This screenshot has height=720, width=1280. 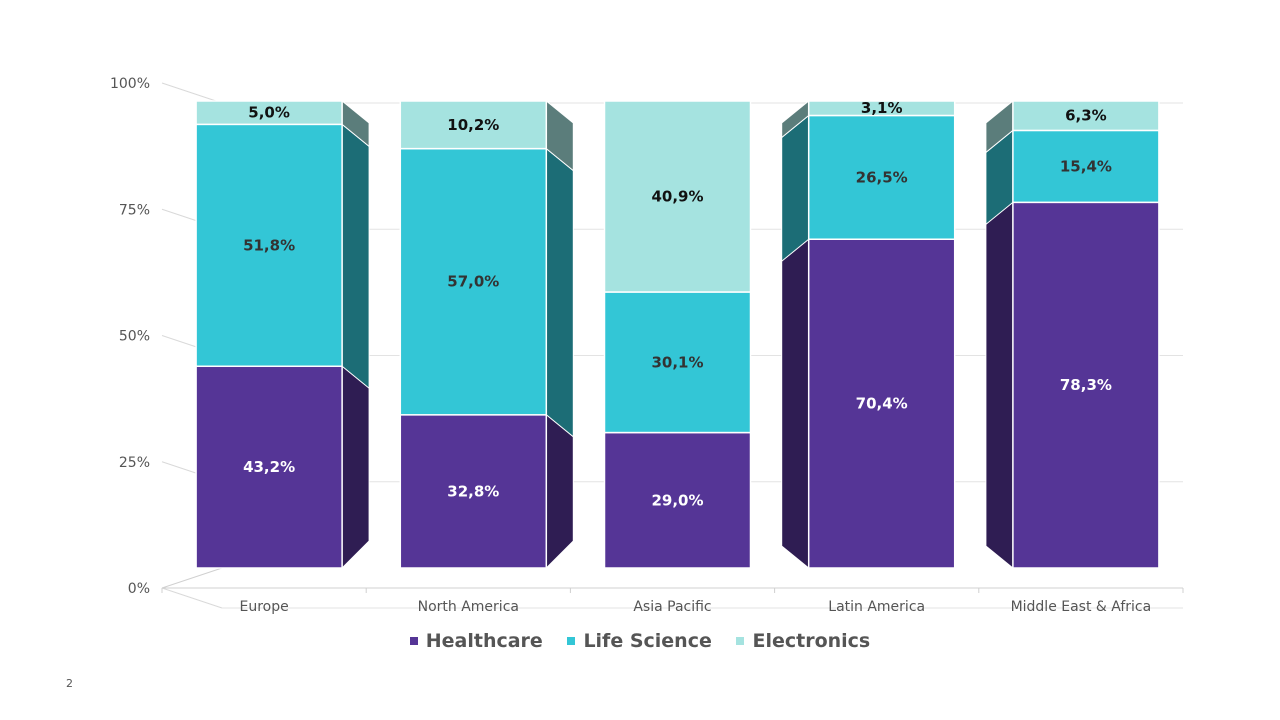 I want to click on data-label-latin-america-electronics: 3,1%, so click(x=882, y=108).